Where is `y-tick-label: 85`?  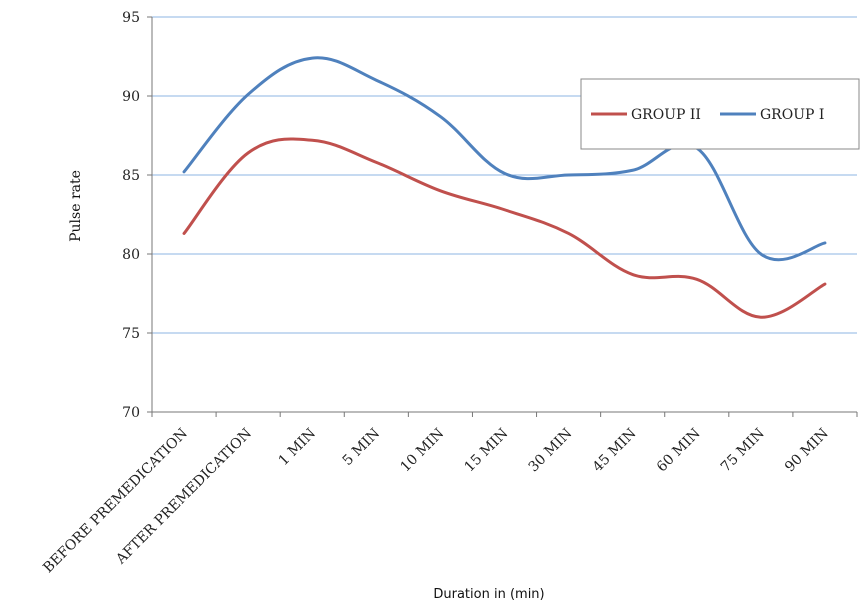 y-tick-label: 85 is located at coordinates (131, 176).